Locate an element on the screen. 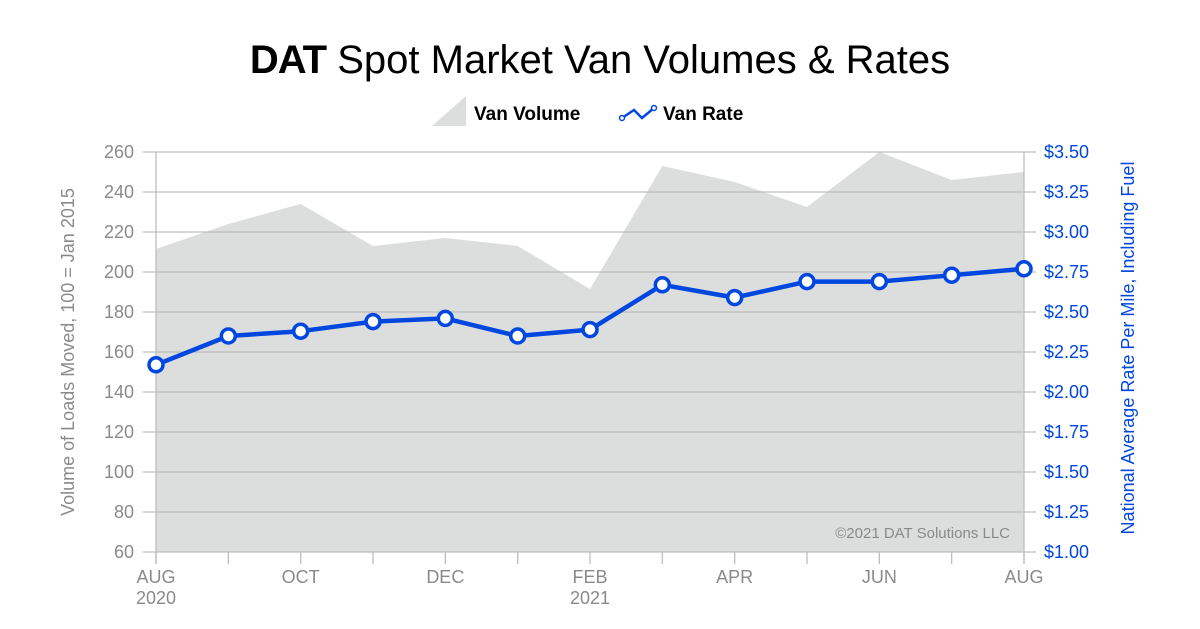 This screenshot has height=629, width=1200. title-text: Spot Market Van Volumes & Rates is located at coordinates (644, 60).